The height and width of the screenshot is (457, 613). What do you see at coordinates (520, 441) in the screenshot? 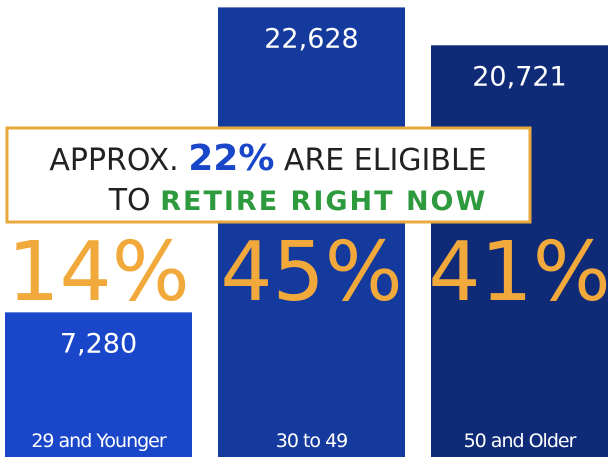
I see `category-label: 50 and Older` at bounding box center [520, 441].